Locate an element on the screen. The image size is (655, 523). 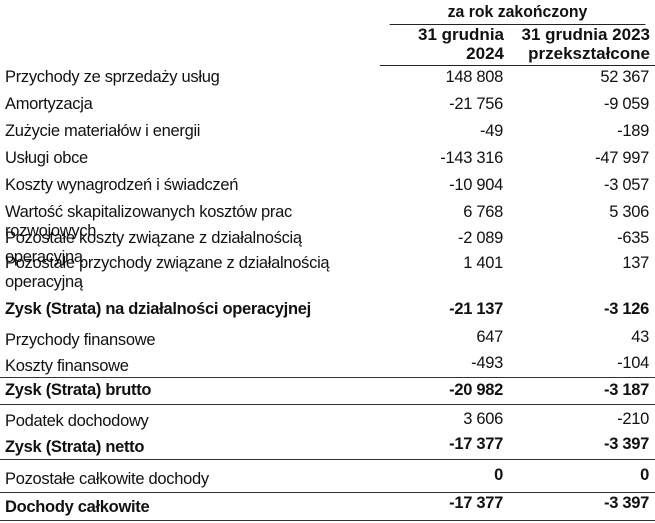
header-divider is located at coordinates (517, 65).